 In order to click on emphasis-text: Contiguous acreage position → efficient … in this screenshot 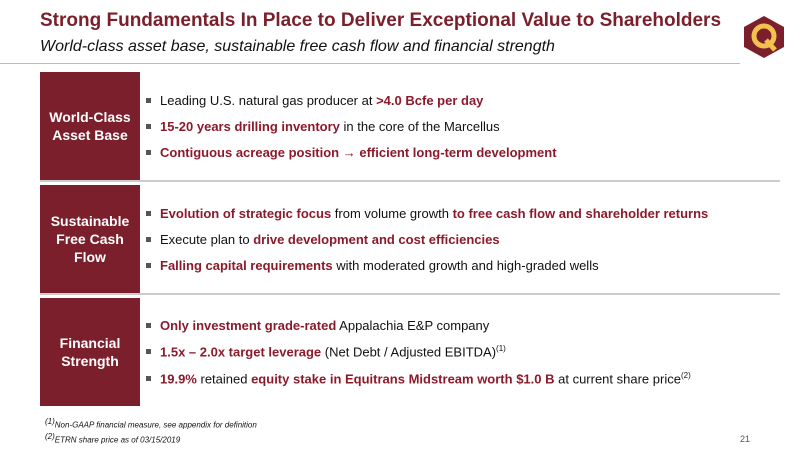, I will do `click(358, 152)`.